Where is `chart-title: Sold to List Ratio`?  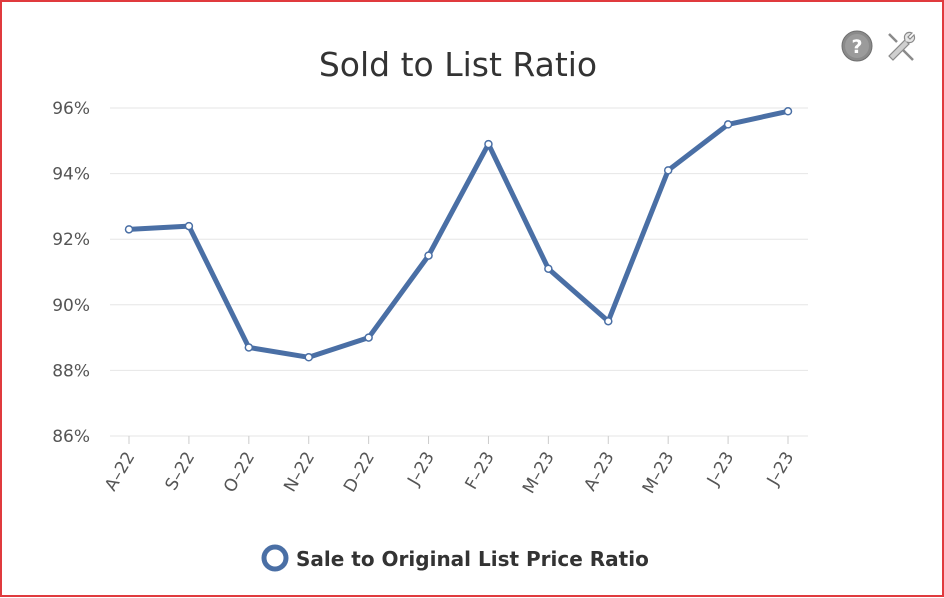 chart-title: Sold to List Ratio is located at coordinates (458, 64).